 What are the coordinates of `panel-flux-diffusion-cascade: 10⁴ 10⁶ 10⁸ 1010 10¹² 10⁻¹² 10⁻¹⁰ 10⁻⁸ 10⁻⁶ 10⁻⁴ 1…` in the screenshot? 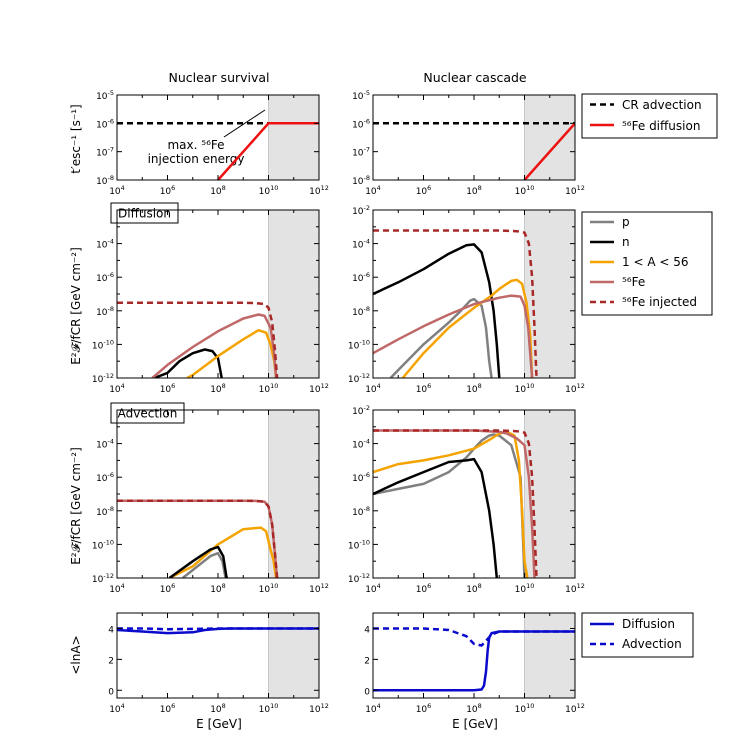 It's located at (466, 299).